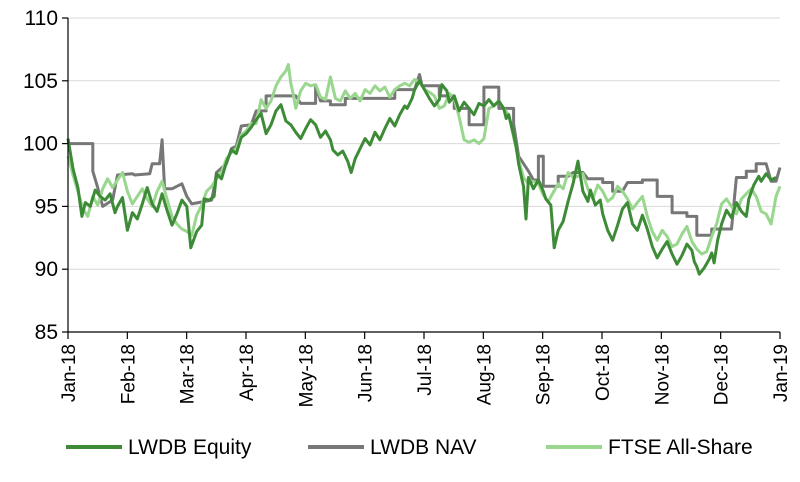 The image size is (800, 482). What do you see at coordinates (46, 269) in the screenshot?
I see `y-tick-label: 90` at bounding box center [46, 269].